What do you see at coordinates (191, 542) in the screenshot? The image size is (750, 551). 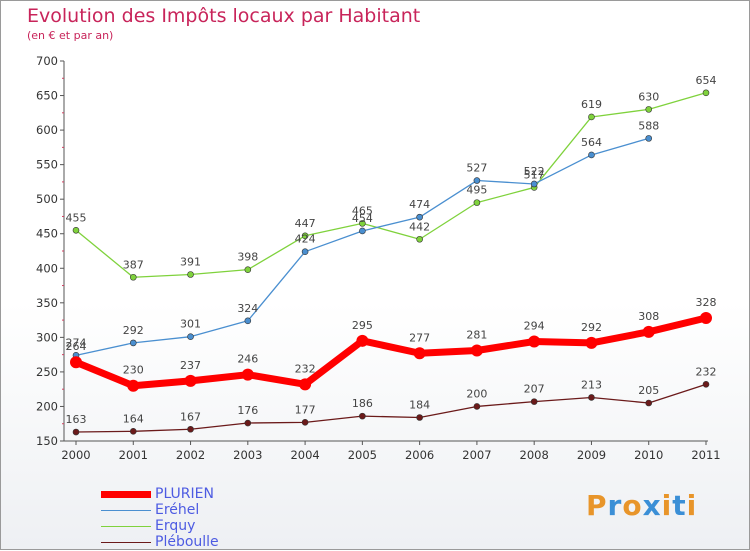 I see `legend-item-pleboulle: Pléboulle` at bounding box center [191, 542].